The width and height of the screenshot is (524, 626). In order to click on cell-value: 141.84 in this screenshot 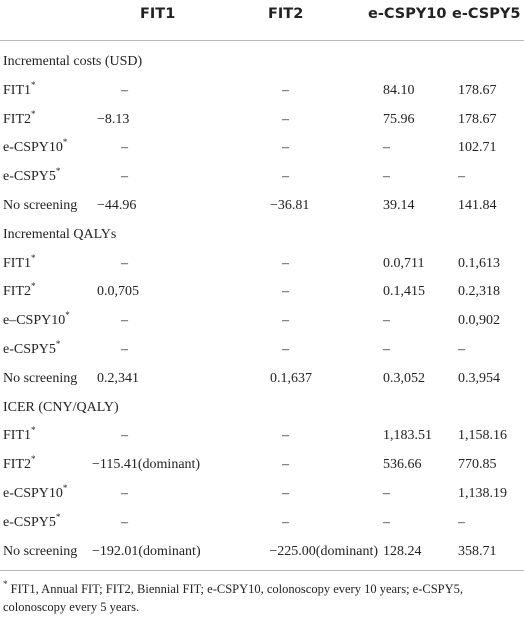, I will do `click(477, 205)`.